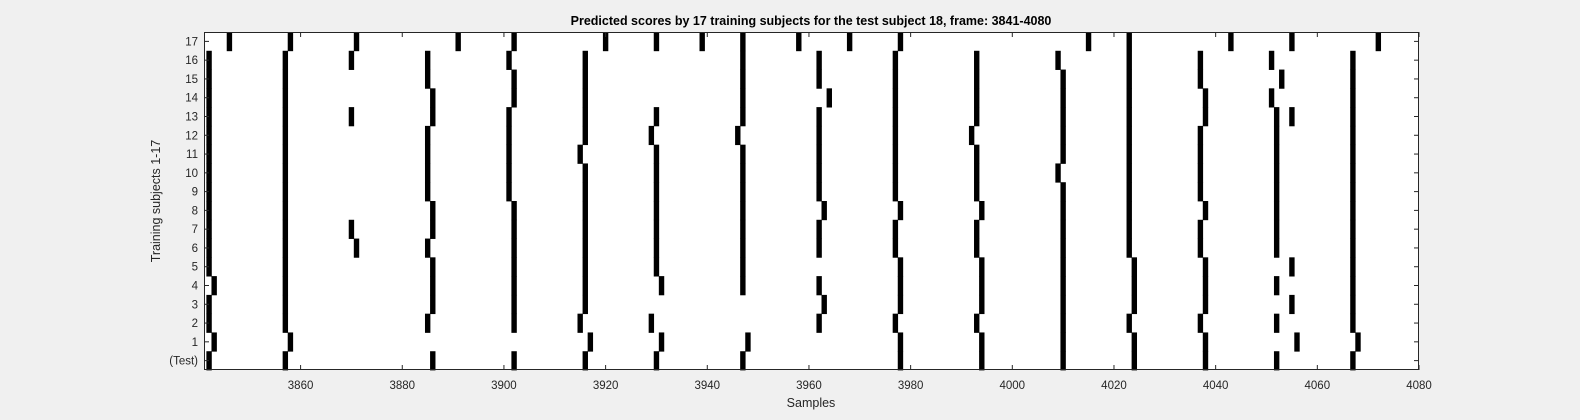  Describe the element at coordinates (606, 386) in the screenshot. I see `x-tick-label: 3920` at that location.